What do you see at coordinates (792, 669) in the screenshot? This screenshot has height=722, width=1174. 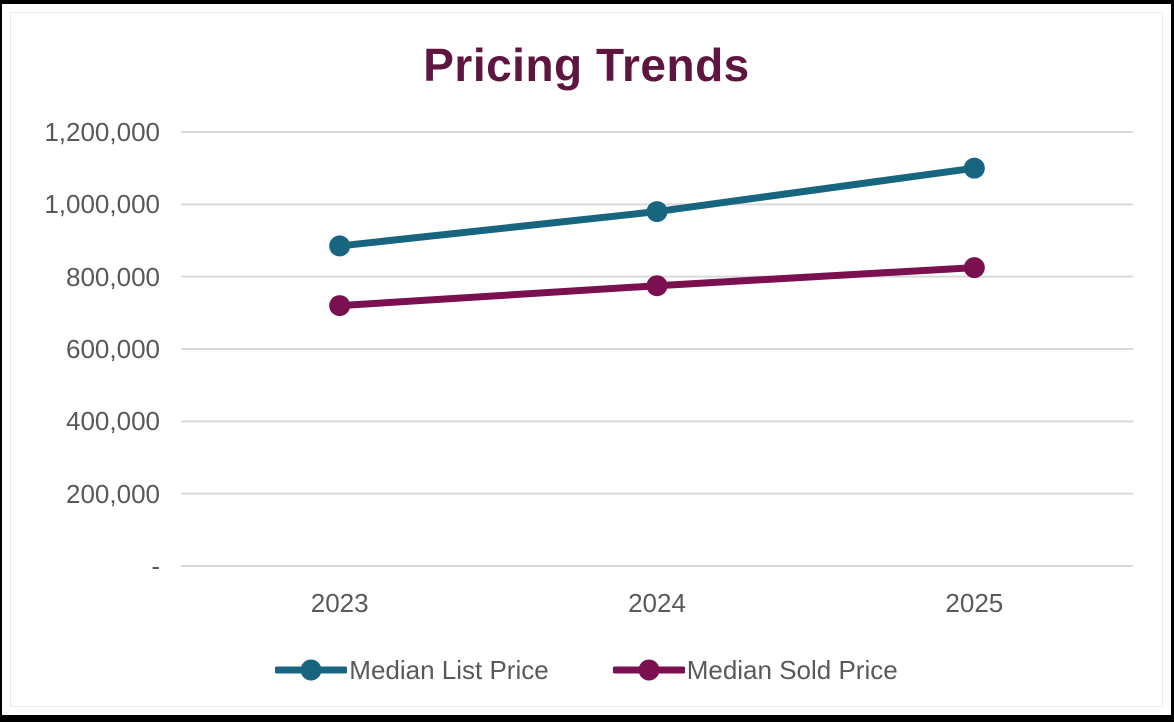 I see `legend-item-label: Median Sold Price` at bounding box center [792, 669].